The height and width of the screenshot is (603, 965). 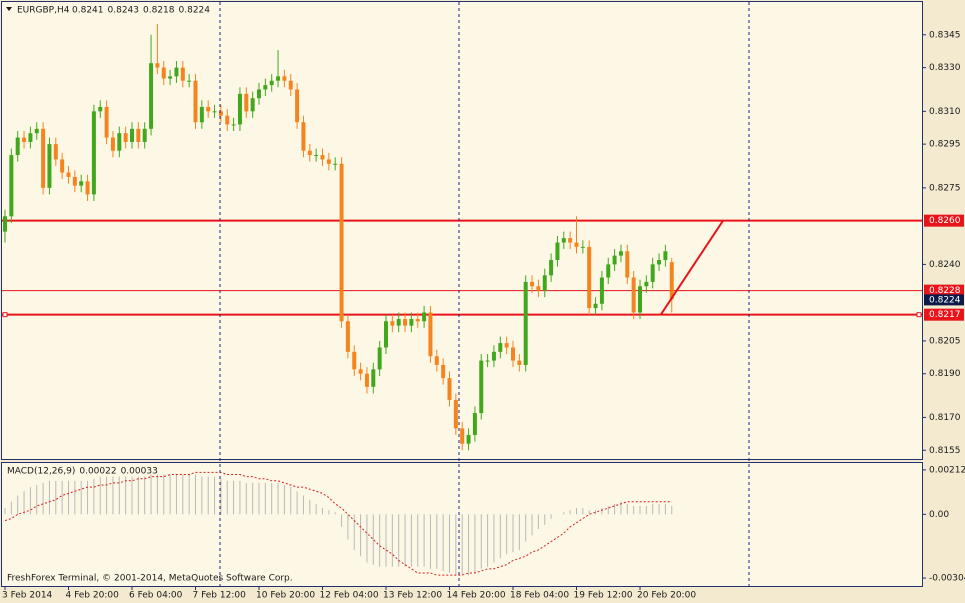 What do you see at coordinates (156, 596) in the screenshot?
I see `x-tick-label: 6 Feb 04:00` at bounding box center [156, 596].